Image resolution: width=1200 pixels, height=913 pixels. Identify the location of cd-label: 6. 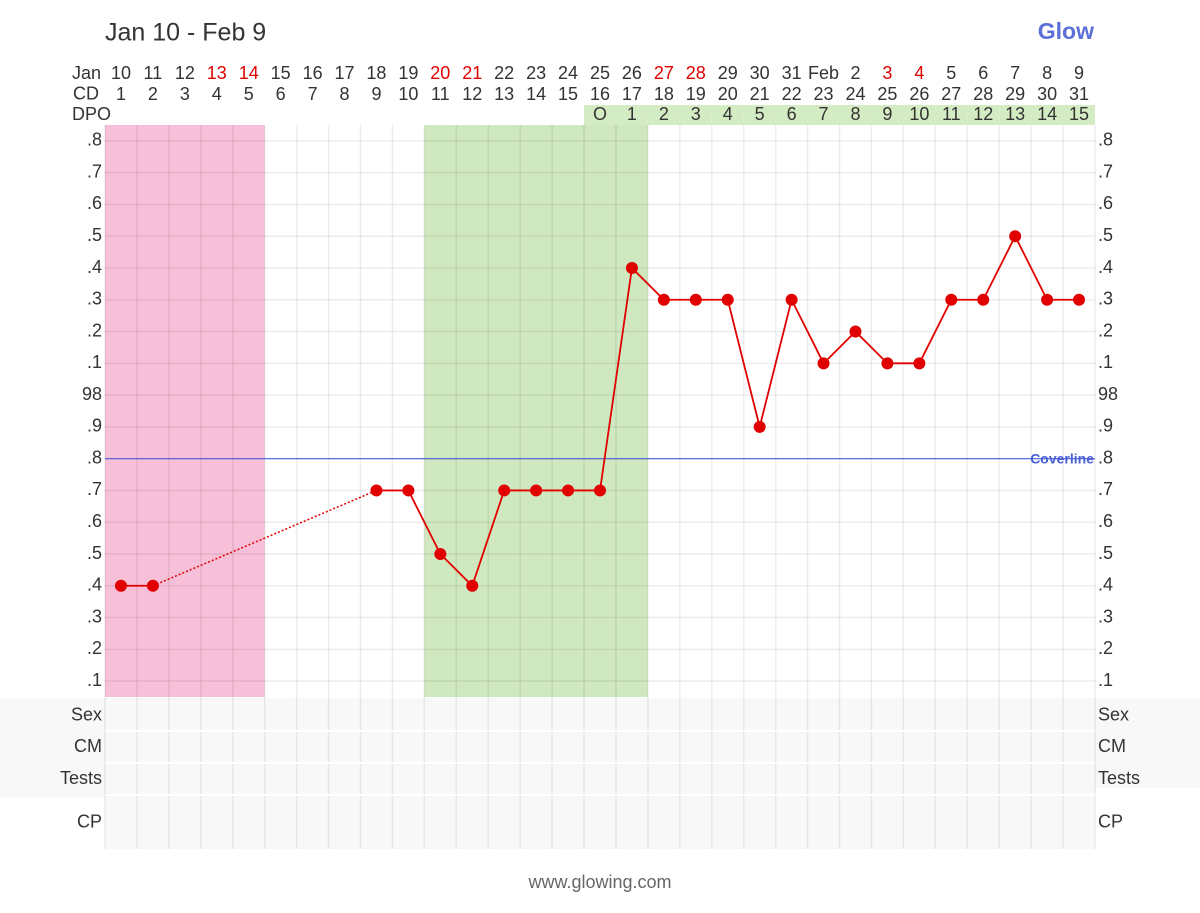
(281, 94).